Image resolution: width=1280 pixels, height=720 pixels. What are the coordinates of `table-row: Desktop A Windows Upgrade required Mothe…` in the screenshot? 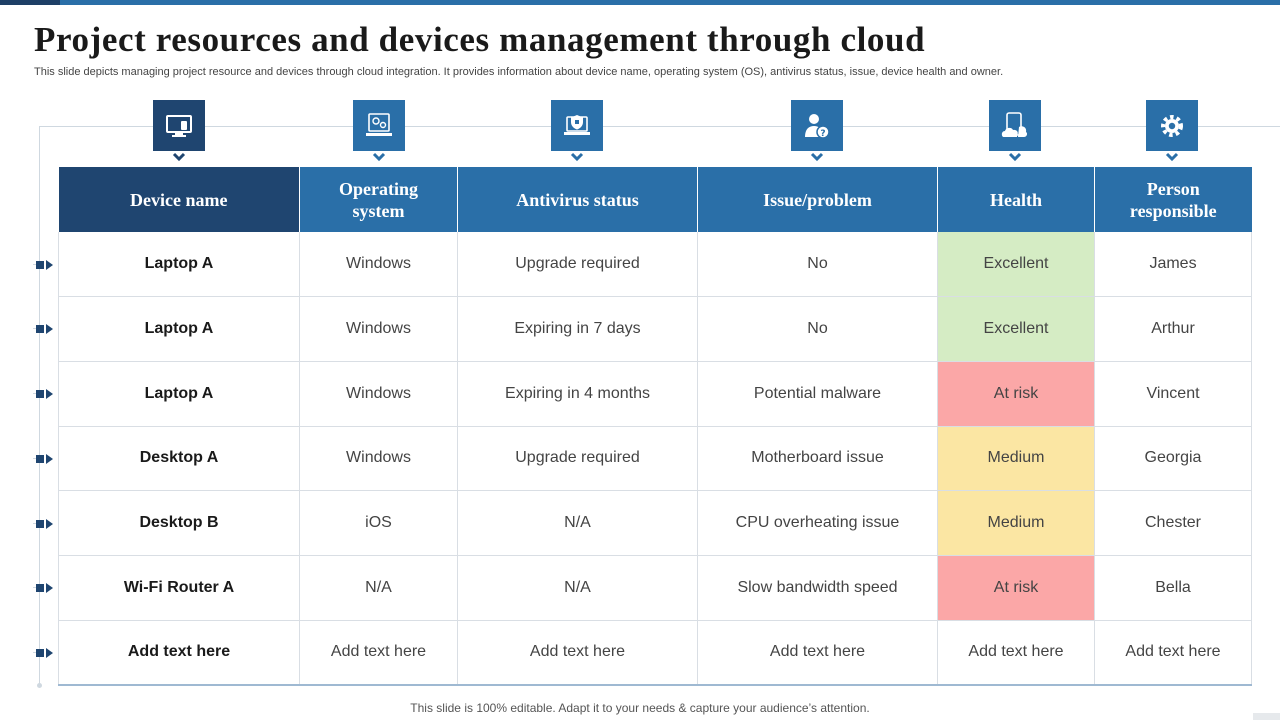 It's located at (655, 459).